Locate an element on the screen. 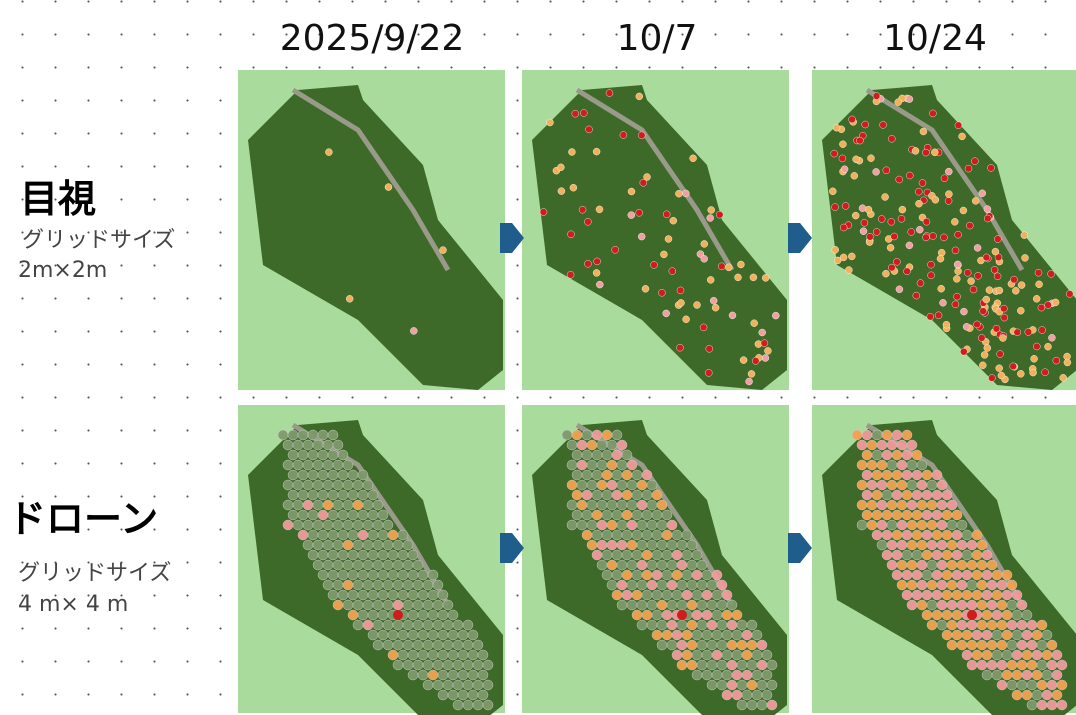  map-panel is located at coordinates (944, 230).